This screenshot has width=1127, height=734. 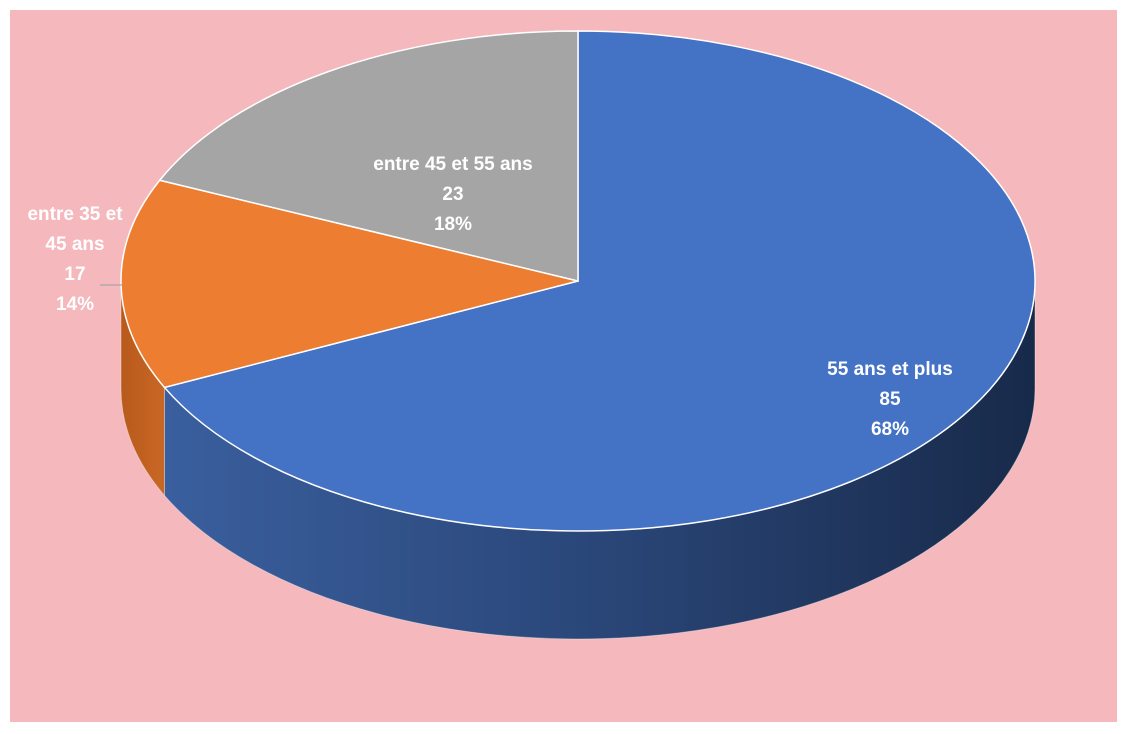 What do you see at coordinates (75, 259) in the screenshot?
I see `data-label: entre 35 et 45 ans 17 14%` at bounding box center [75, 259].